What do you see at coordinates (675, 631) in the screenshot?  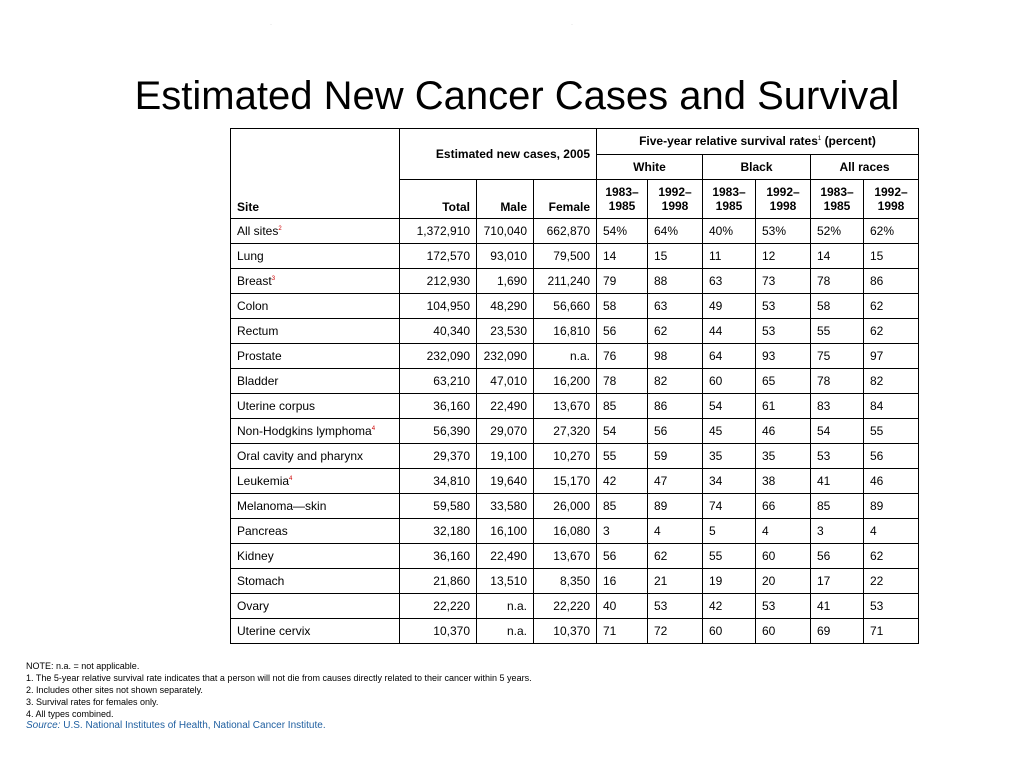 I see `survival-rate-cell: 72` at bounding box center [675, 631].